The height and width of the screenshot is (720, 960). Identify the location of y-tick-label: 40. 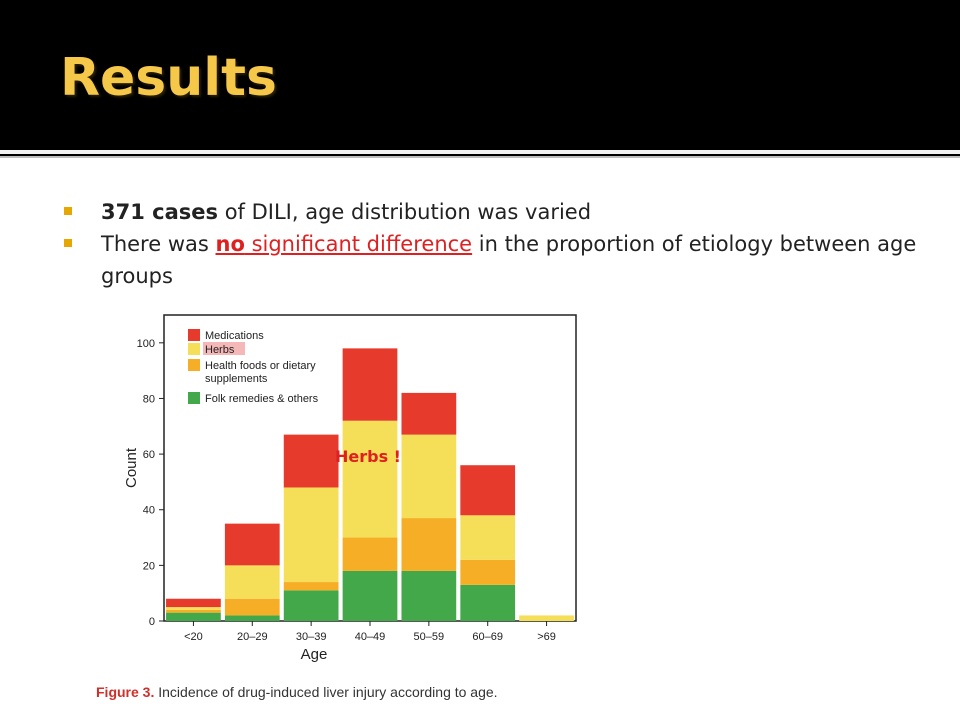
(149, 511).